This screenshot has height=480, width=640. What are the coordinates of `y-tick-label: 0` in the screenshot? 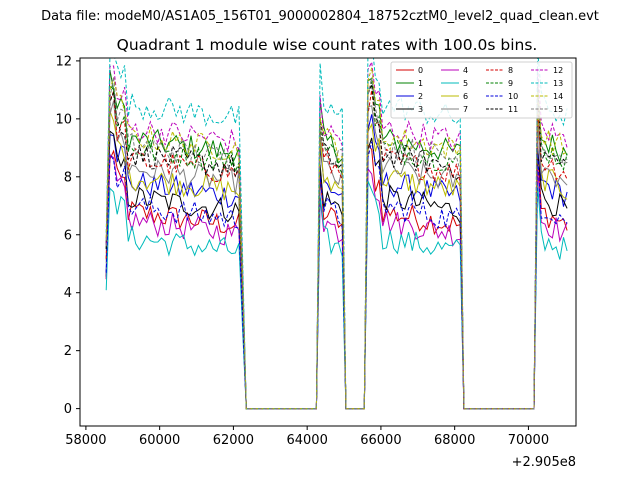 It's located at (68, 409).